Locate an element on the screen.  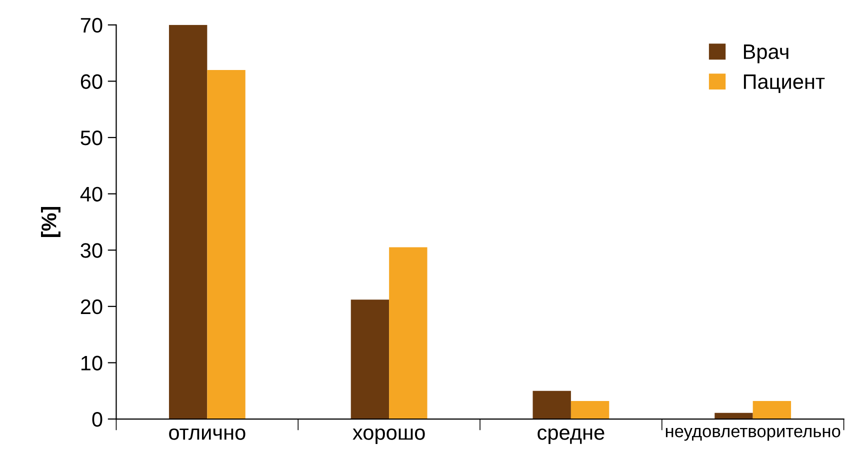
y-tick-label: 10 is located at coordinates (91, 363).